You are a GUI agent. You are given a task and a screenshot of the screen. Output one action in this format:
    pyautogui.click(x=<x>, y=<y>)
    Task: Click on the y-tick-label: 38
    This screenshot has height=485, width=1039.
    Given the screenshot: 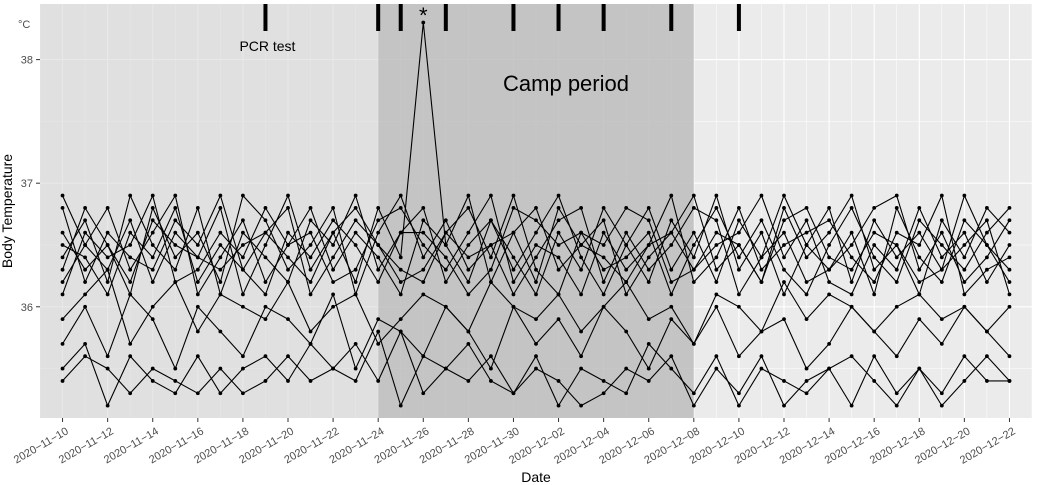 What is the action you would take?
    pyautogui.click(x=27, y=61)
    